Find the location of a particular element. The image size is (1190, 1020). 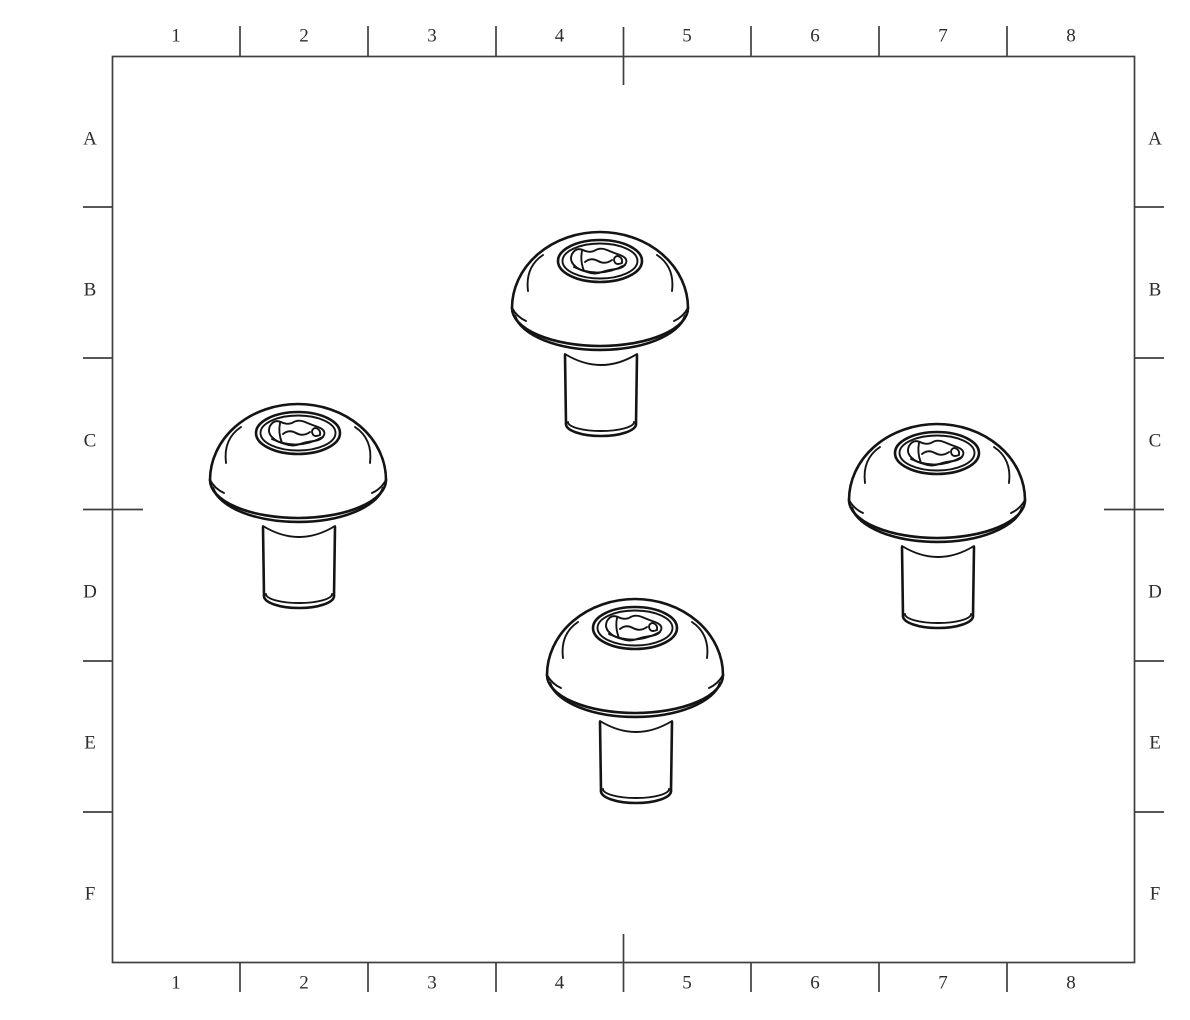

row-label-right-c: C is located at coordinates (1155, 441).